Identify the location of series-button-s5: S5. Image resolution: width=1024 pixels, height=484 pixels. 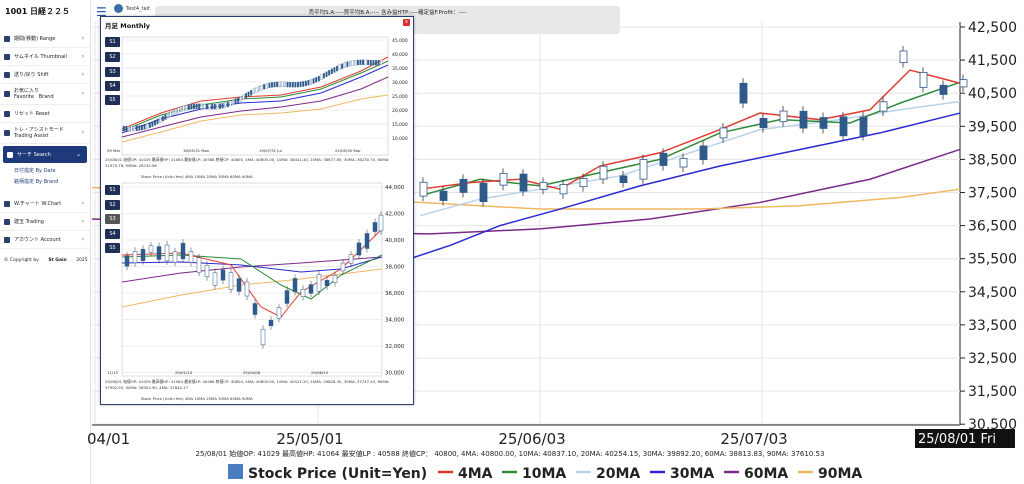
(112, 100).